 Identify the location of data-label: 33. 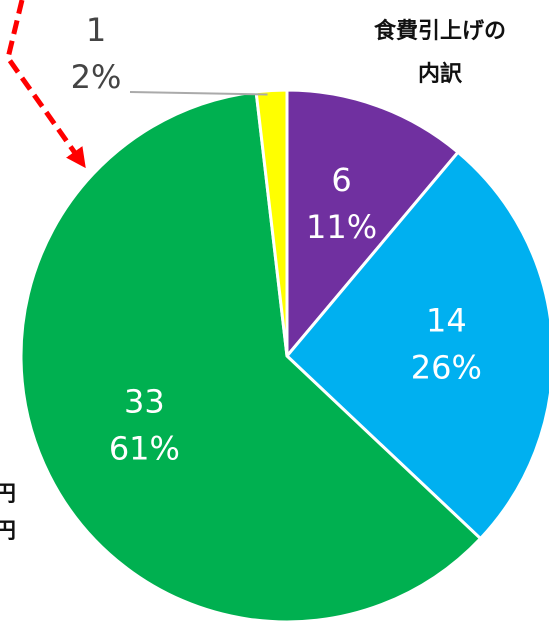
(144, 402).